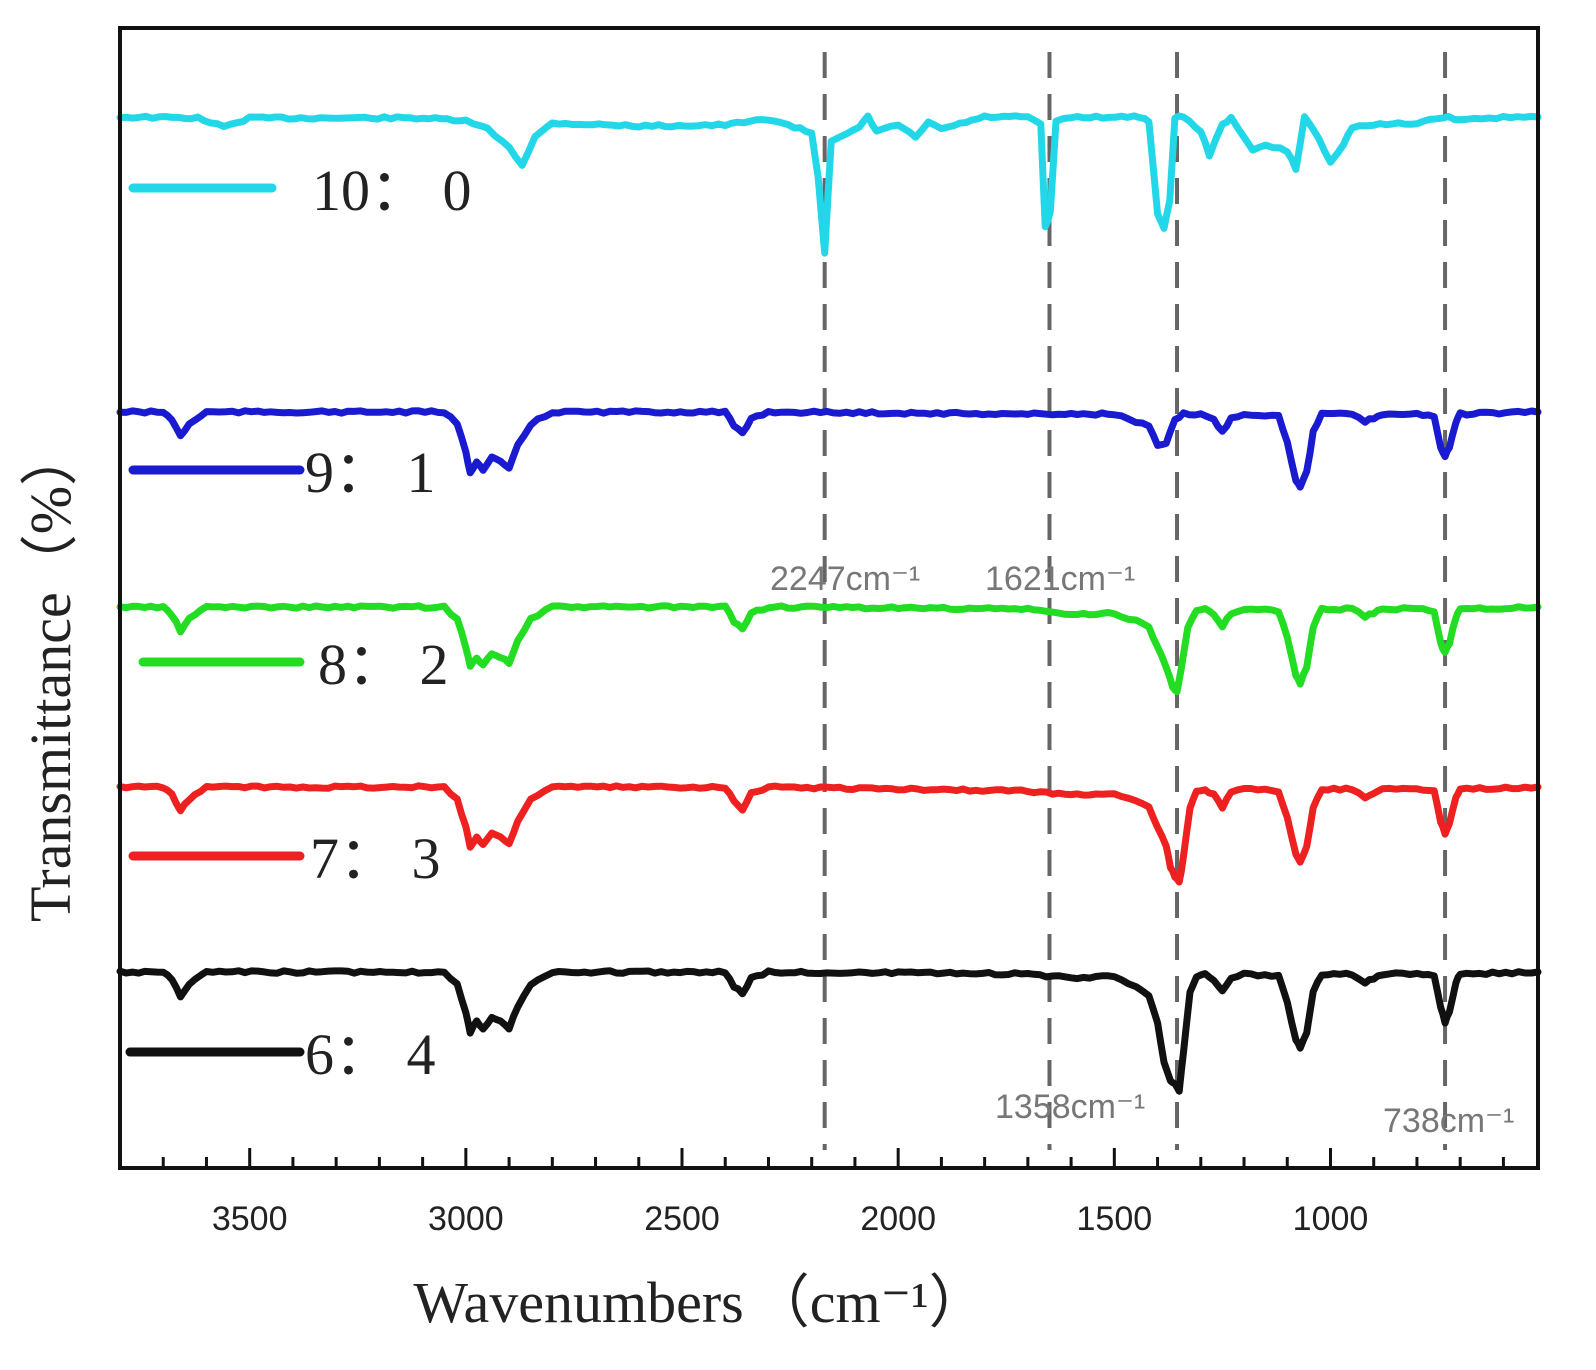  Describe the element at coordinates (250, 1219) in the screenshot. I see `x-tick-label: 3500` at that location.